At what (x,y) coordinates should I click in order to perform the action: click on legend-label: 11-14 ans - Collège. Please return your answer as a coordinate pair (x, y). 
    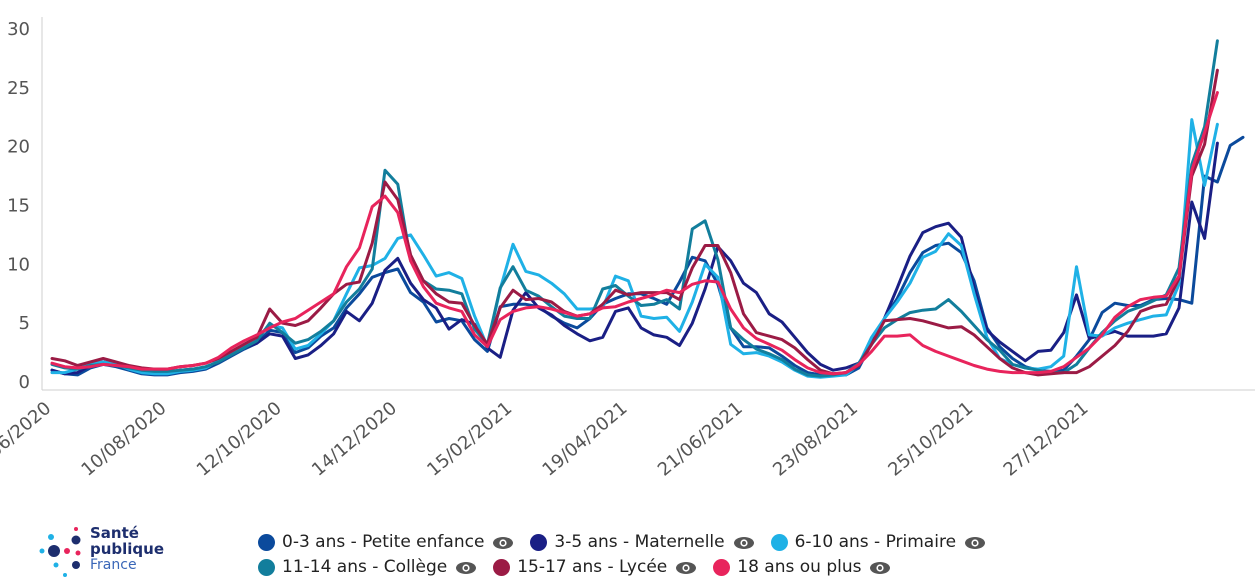
    Looking at the image, I should click on (365, 567).